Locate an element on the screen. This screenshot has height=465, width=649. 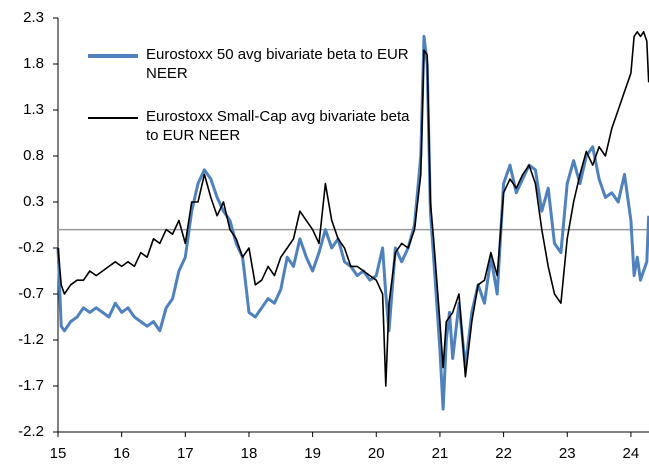
y-tick-label: 0.8 is located at coordinates (33, 155).